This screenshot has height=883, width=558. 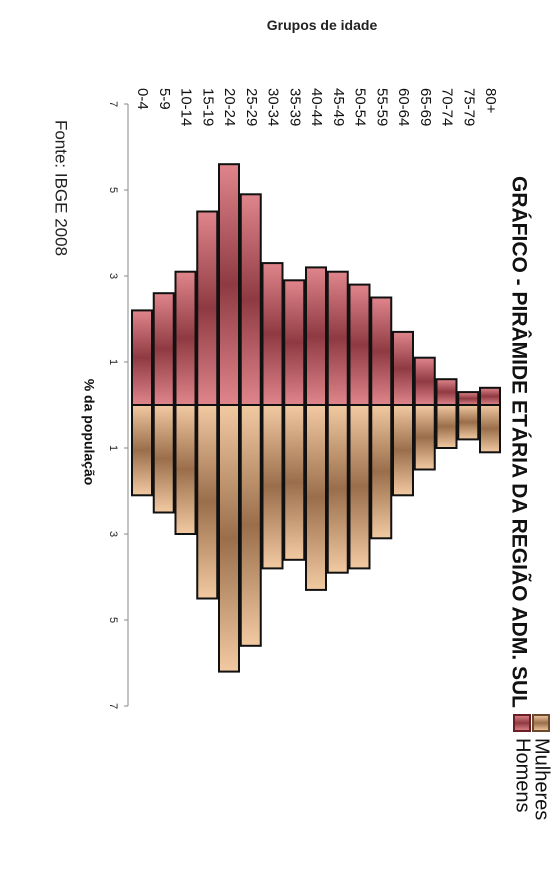 I want to click on source-note: Fonte: IBGE 2008, so click(x=61, y=188).